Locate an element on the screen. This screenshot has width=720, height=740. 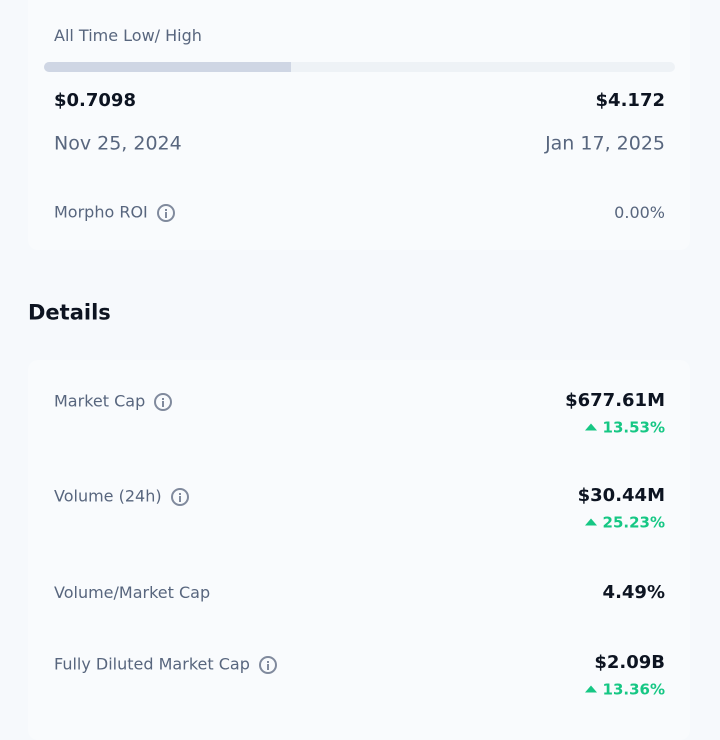
low-date: Nov 25, 2024 is located at coordinates (118, 143).